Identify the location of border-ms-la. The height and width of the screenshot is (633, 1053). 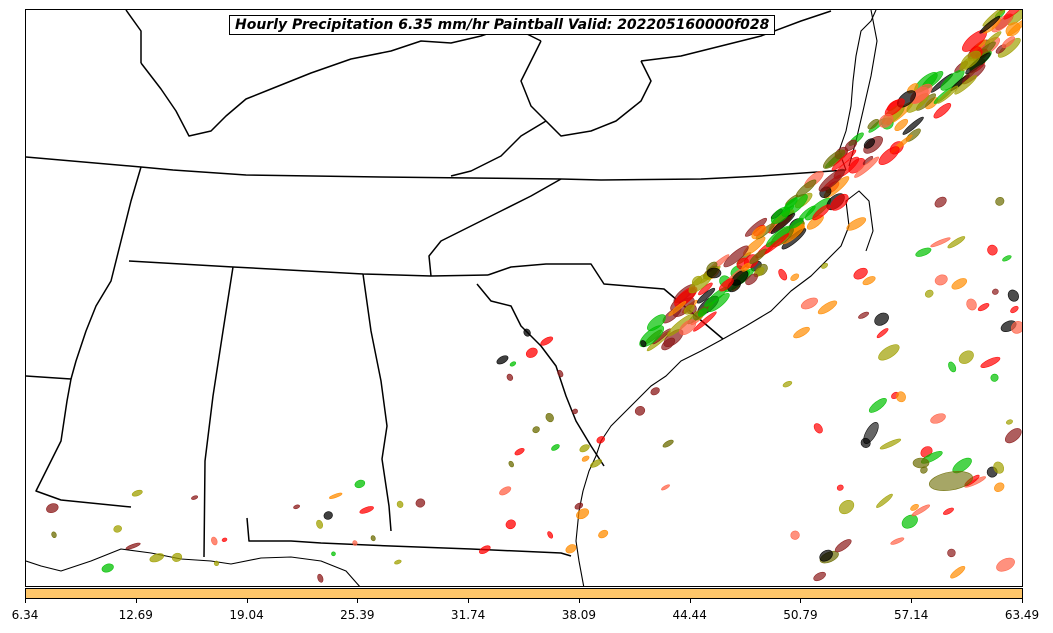
(79, 441).